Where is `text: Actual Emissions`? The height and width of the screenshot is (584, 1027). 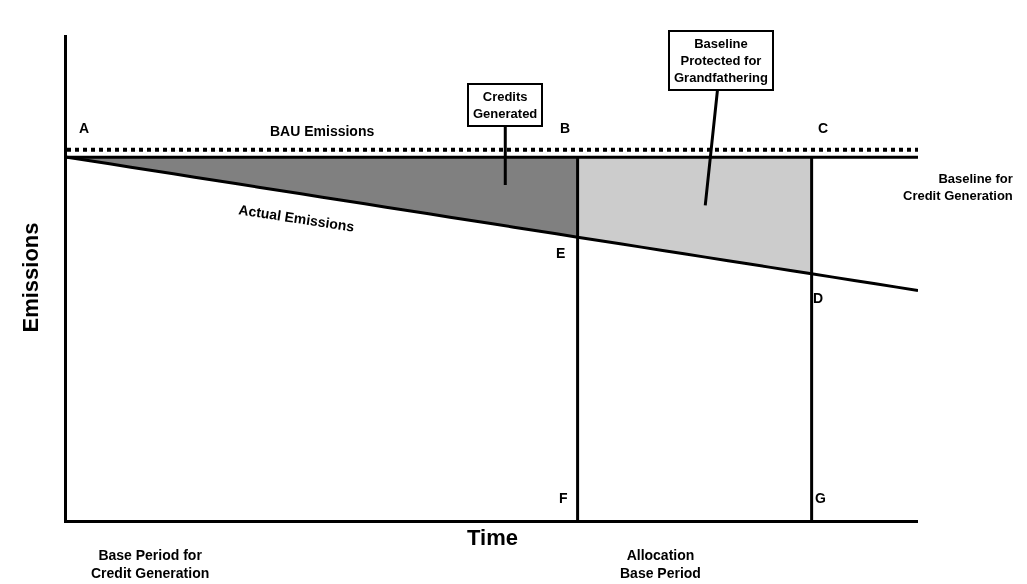 text: Actual Emissions is located at coordinates (296, 218).